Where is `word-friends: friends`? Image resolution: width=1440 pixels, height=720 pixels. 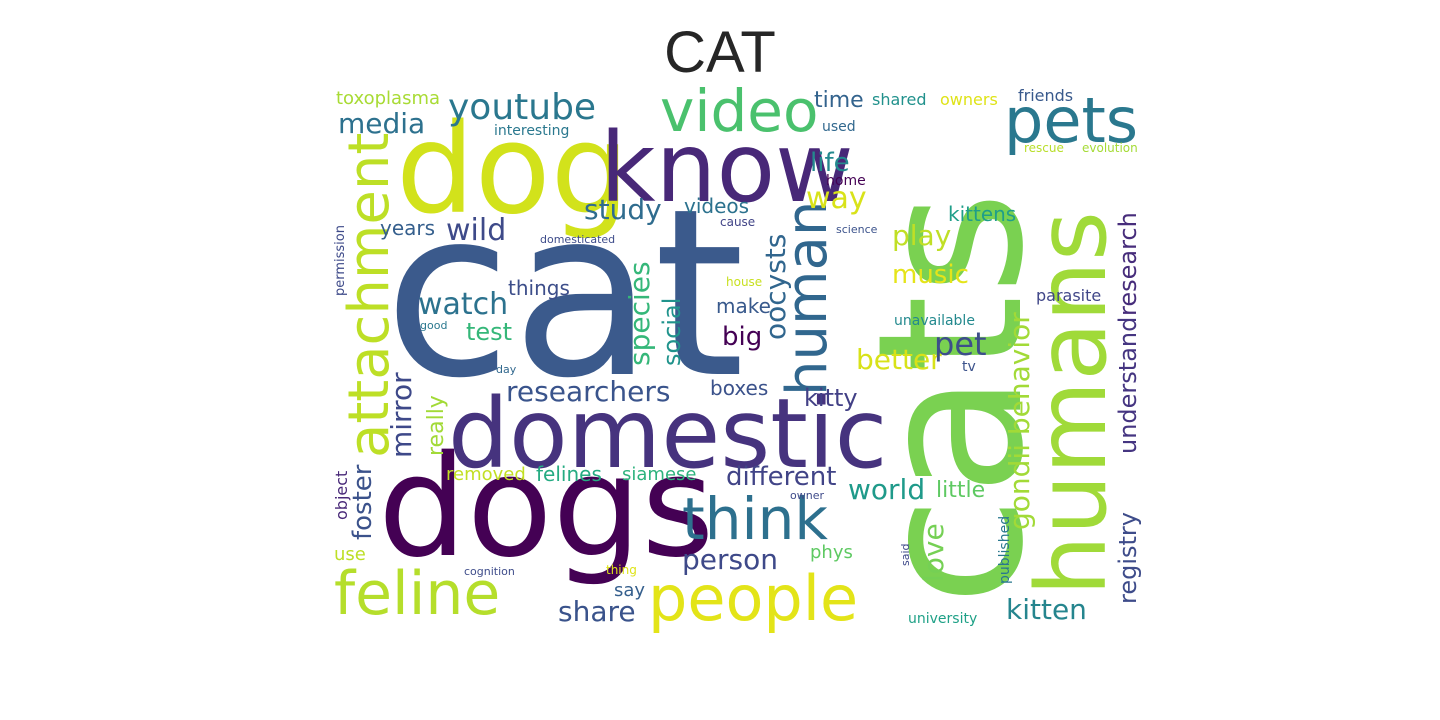 word-friends: friends is located at coordinates (1046, 95).